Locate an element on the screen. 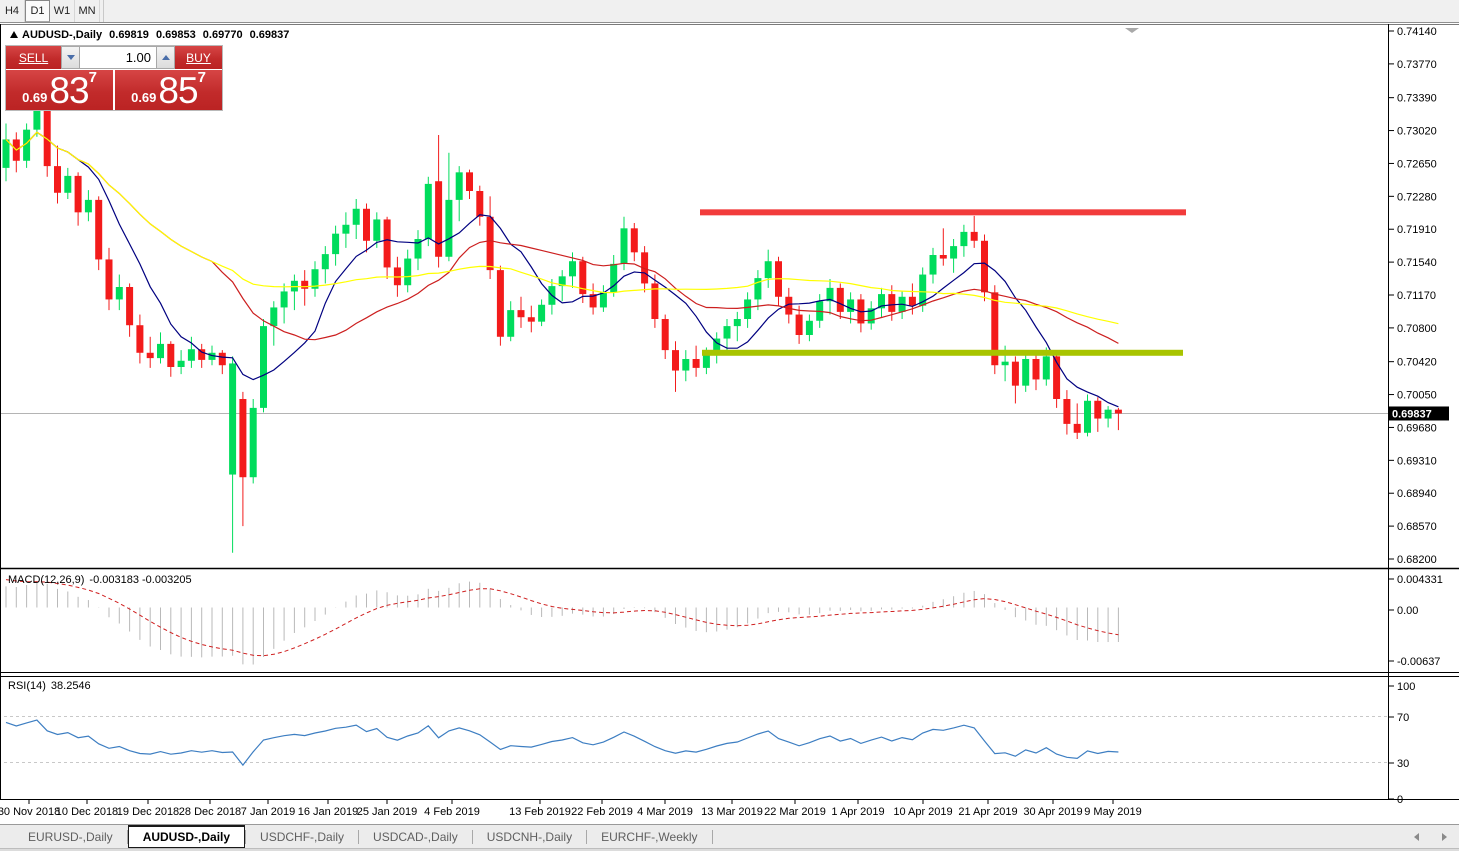  price-axis-label: 0.68200 is located at coordinates (1417, 560).